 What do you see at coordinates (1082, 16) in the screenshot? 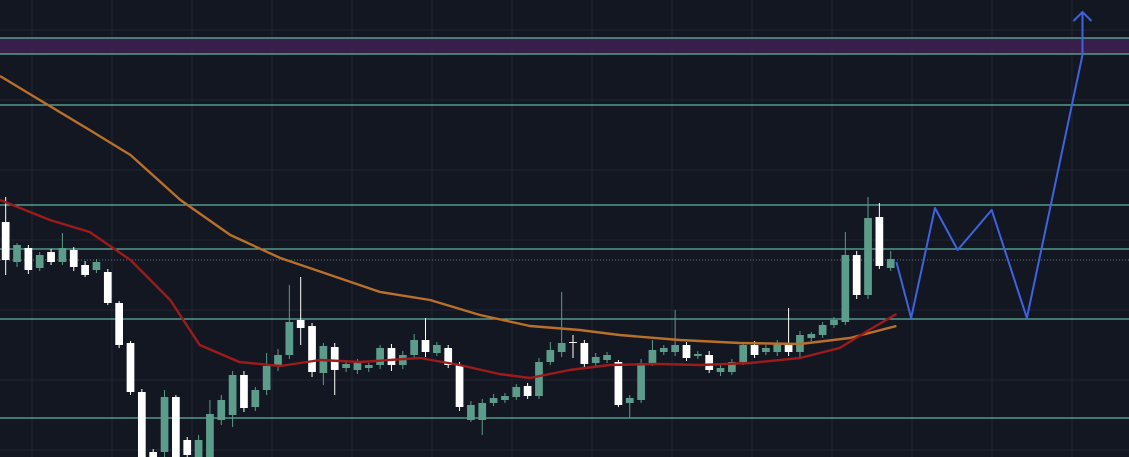
I see `projection-arrowhead` at bounding box center [1082, 16].